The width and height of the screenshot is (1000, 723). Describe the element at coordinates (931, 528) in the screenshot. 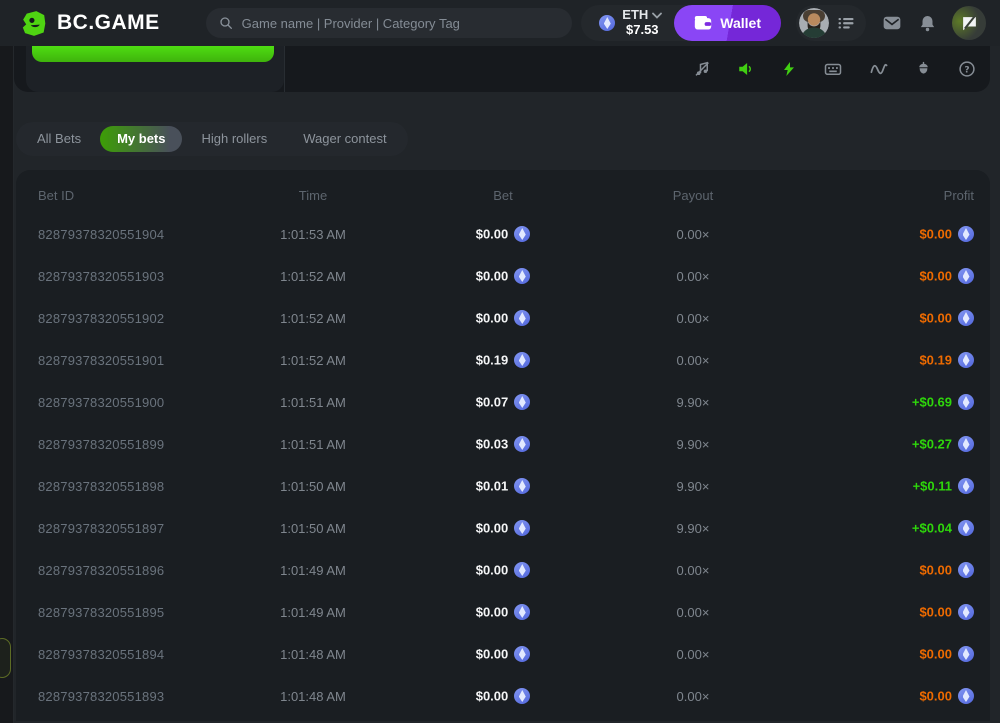

I see `profit-amount: +$0.04` at that location.